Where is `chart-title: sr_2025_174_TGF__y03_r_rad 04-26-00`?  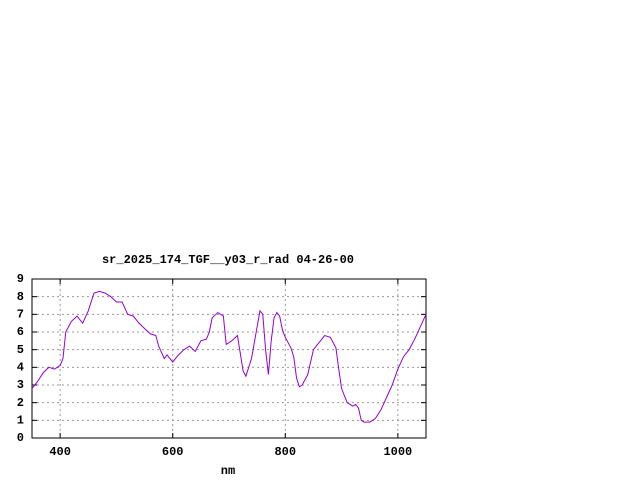
chart-title: sr_2025_174_TGF__y03_r_rad 04-26-00 is located at coordinates (228, 260).